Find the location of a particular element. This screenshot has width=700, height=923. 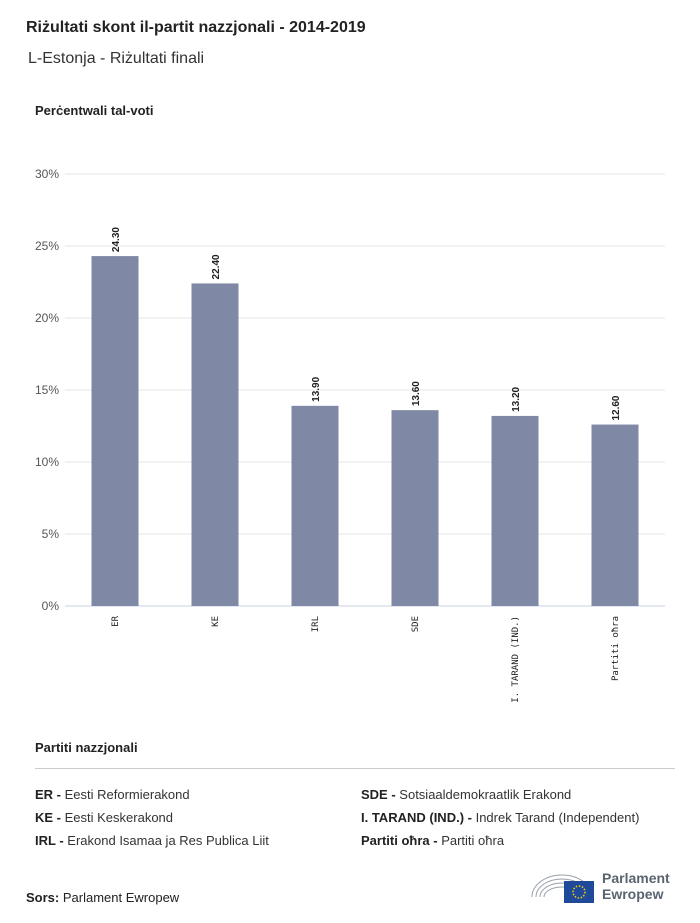

legend-item: IRL - Erakond Isamaa ja Res Publica Liit is located at coordinates (152, 840).